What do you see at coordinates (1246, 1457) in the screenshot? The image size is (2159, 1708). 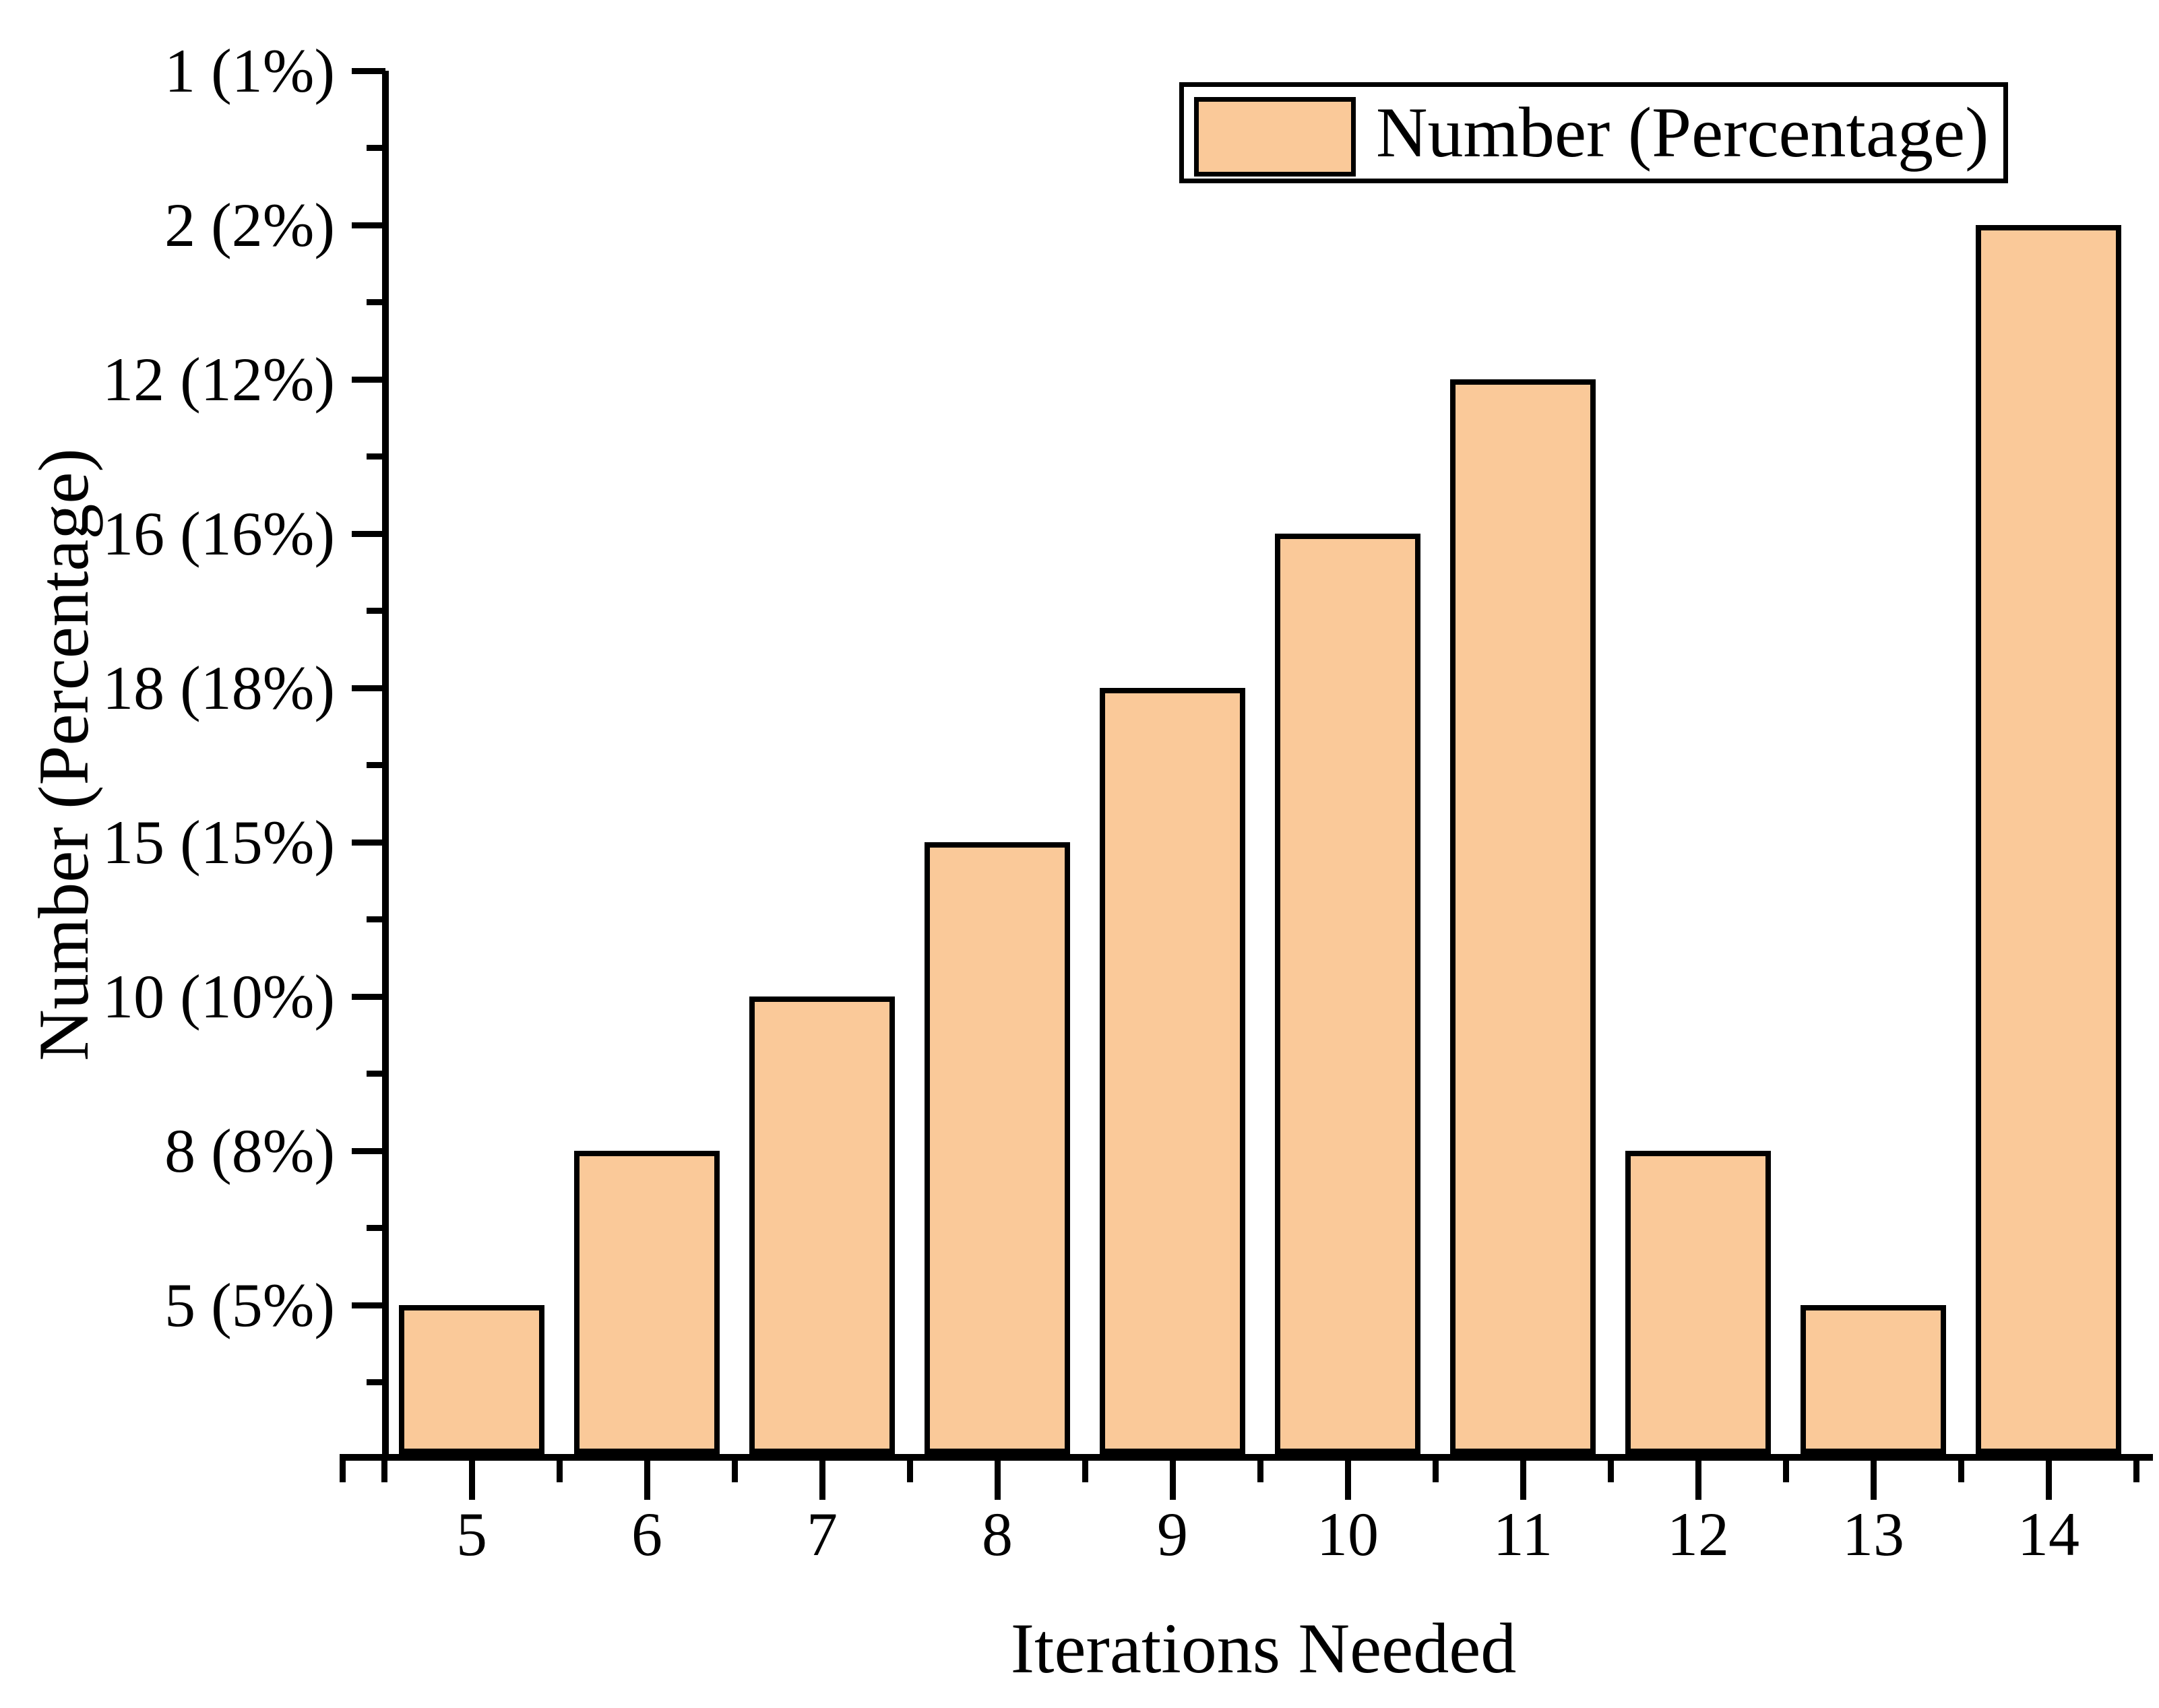 I see `x-axis-line` at bounding box center [1246, 1457].